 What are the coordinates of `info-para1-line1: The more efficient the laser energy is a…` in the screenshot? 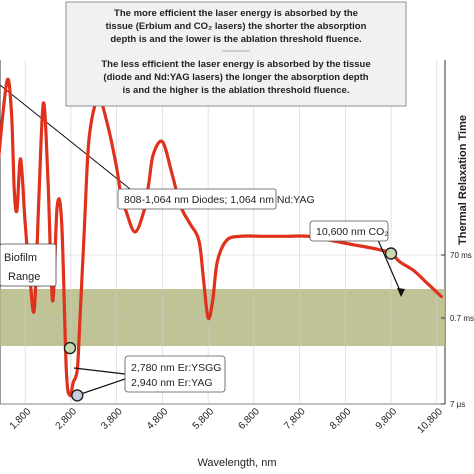 It's located at (236, 13).